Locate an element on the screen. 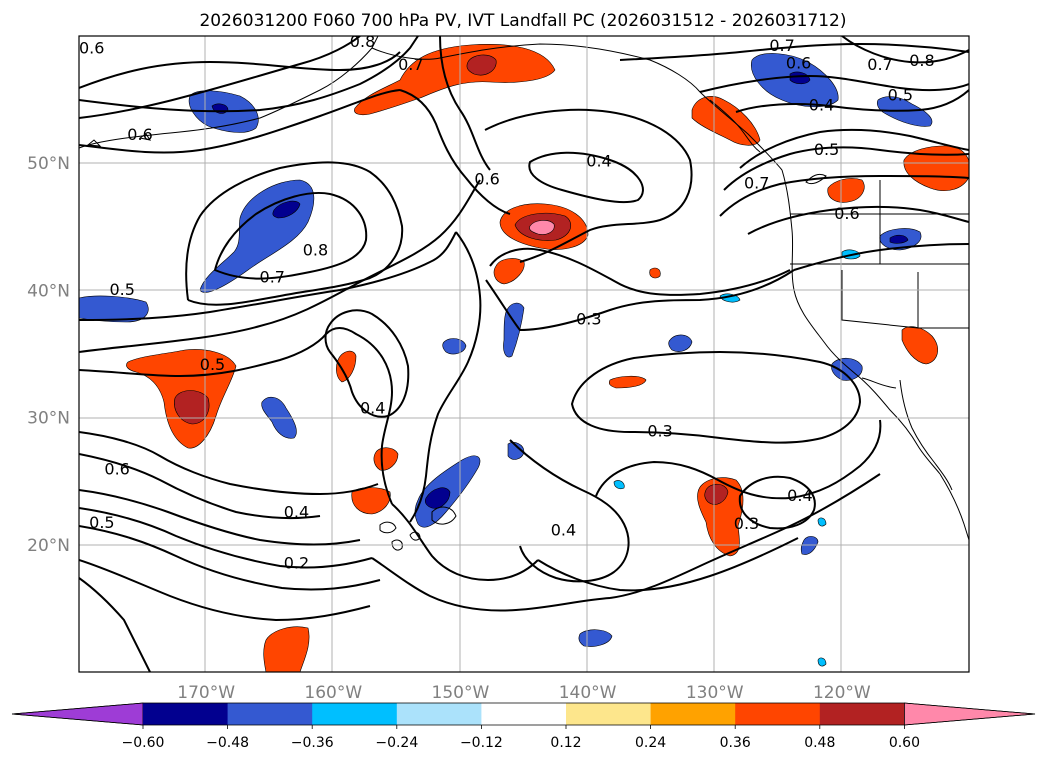 This screenshot has width=1047, height=765. colorbar-min-extend is located at coordinates (77, 714).